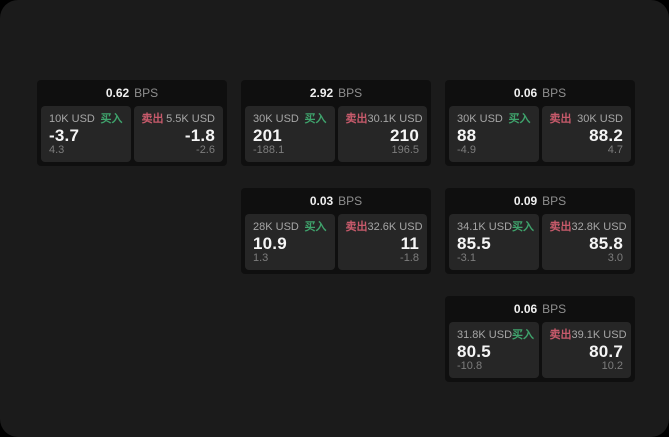 The image size is (669, 437). Describe the element at coordinates (267, 135) in the screenshot. I see `buy-price: 201` at that location.